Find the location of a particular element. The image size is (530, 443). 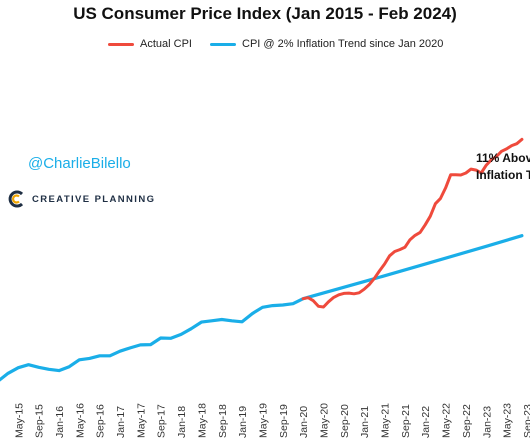

brand-name: CREATIVE PLANNING is located at coordinates (94, 199).